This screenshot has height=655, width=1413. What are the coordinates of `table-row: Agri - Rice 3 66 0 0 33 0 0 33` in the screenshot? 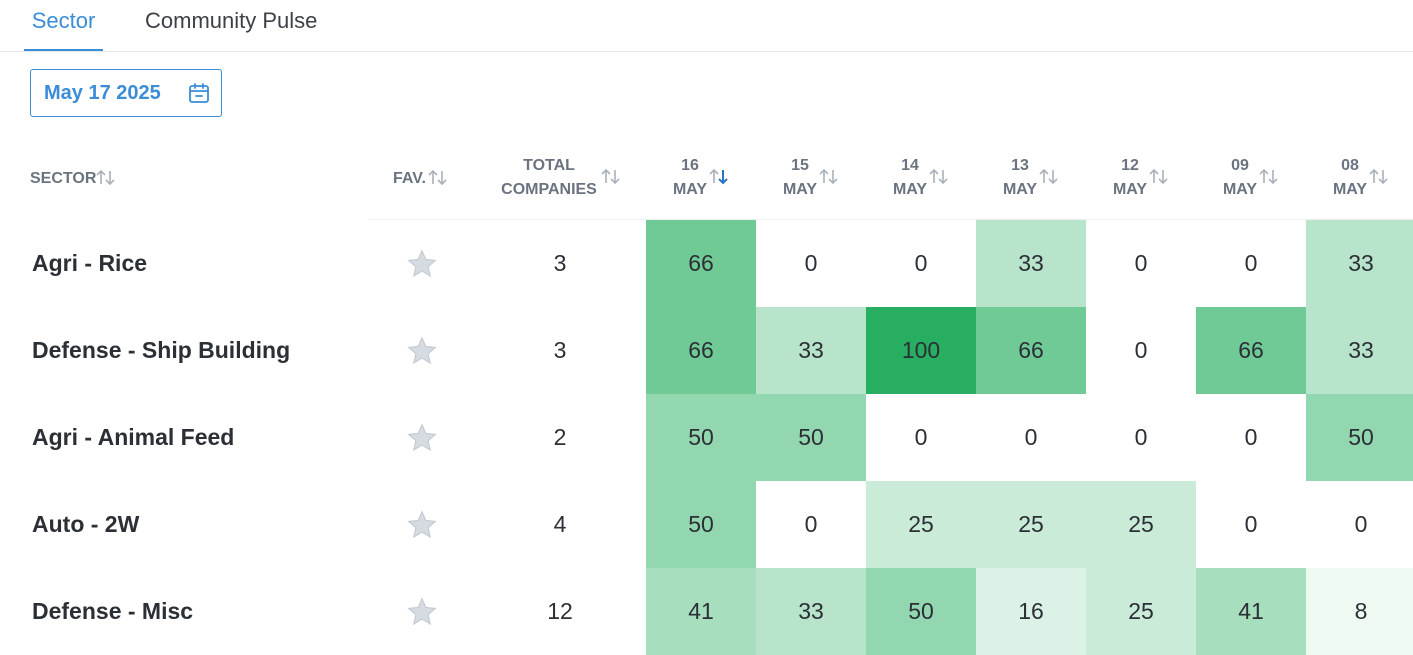 It's located at (706, 263).